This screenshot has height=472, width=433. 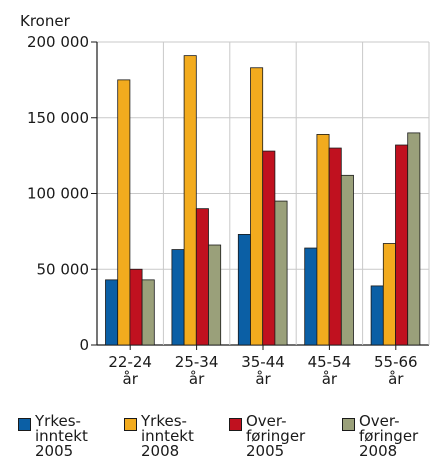 What do you see at coordinates (330, 362) in the screenshot?
I see `x-tick-label: 45-54` at bounding box center [330, 362].